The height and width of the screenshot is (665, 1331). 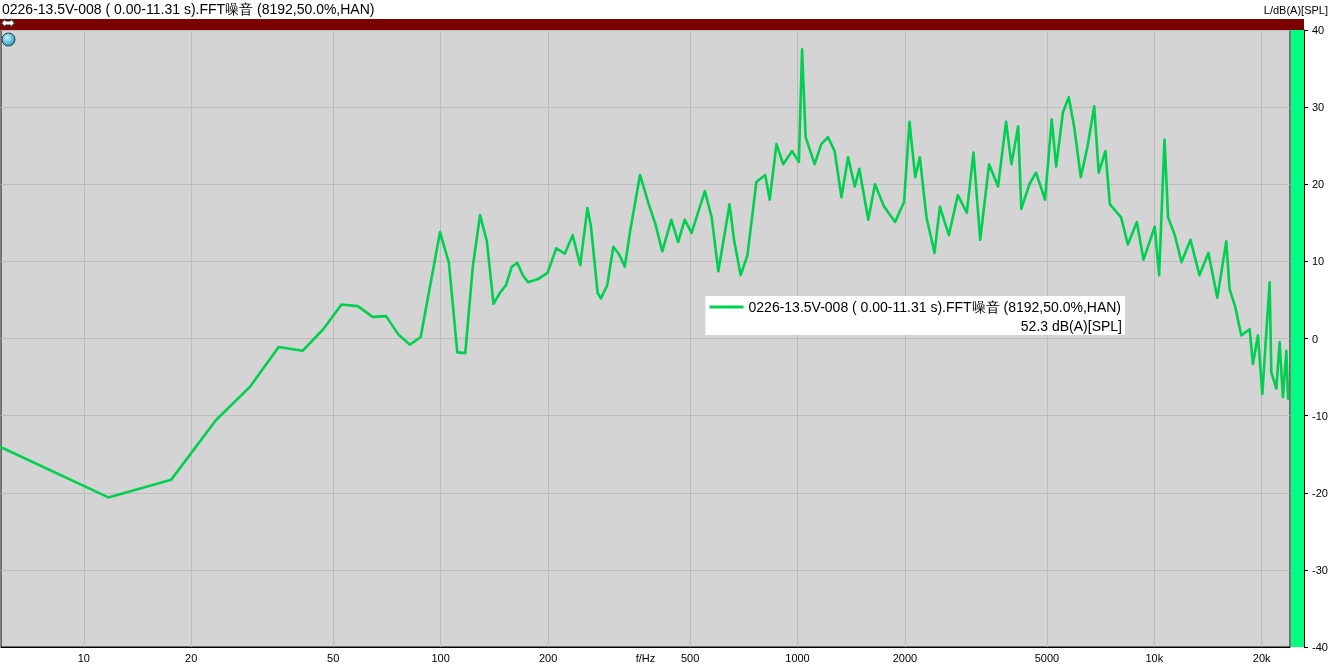 What do you see at coordinates (797, 657) in the screenshot?
I see `x-tick-label: 1000` at bounding box center [797, 657].